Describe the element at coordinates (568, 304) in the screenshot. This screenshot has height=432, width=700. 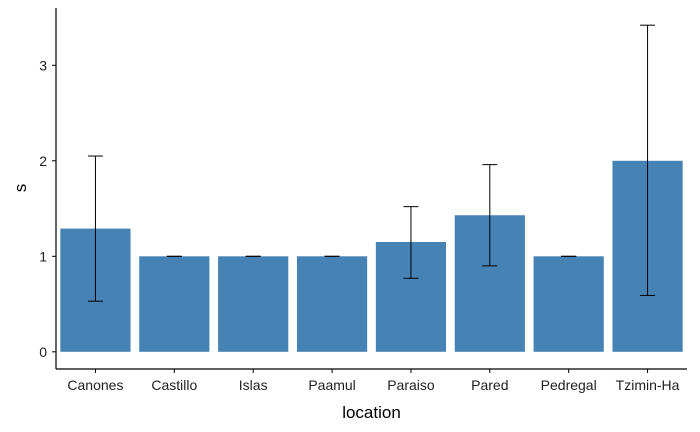
I see `bar-pedregal` at that location.